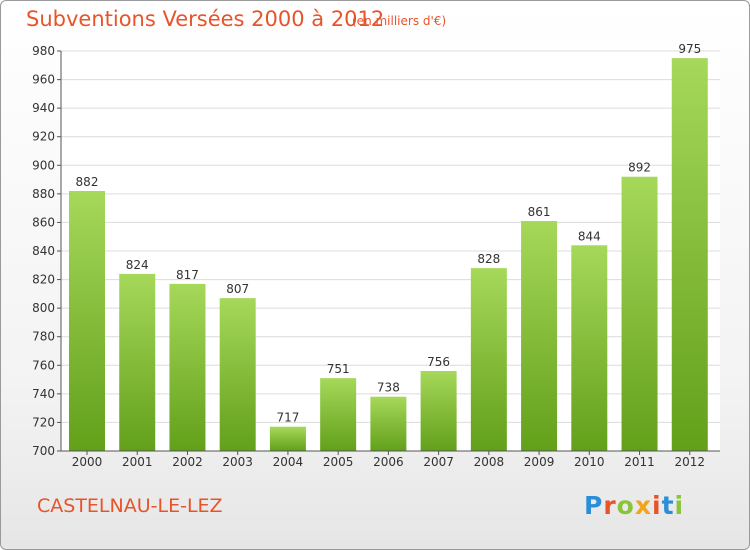  I want to click on data-label: 882, so click(87, 182).